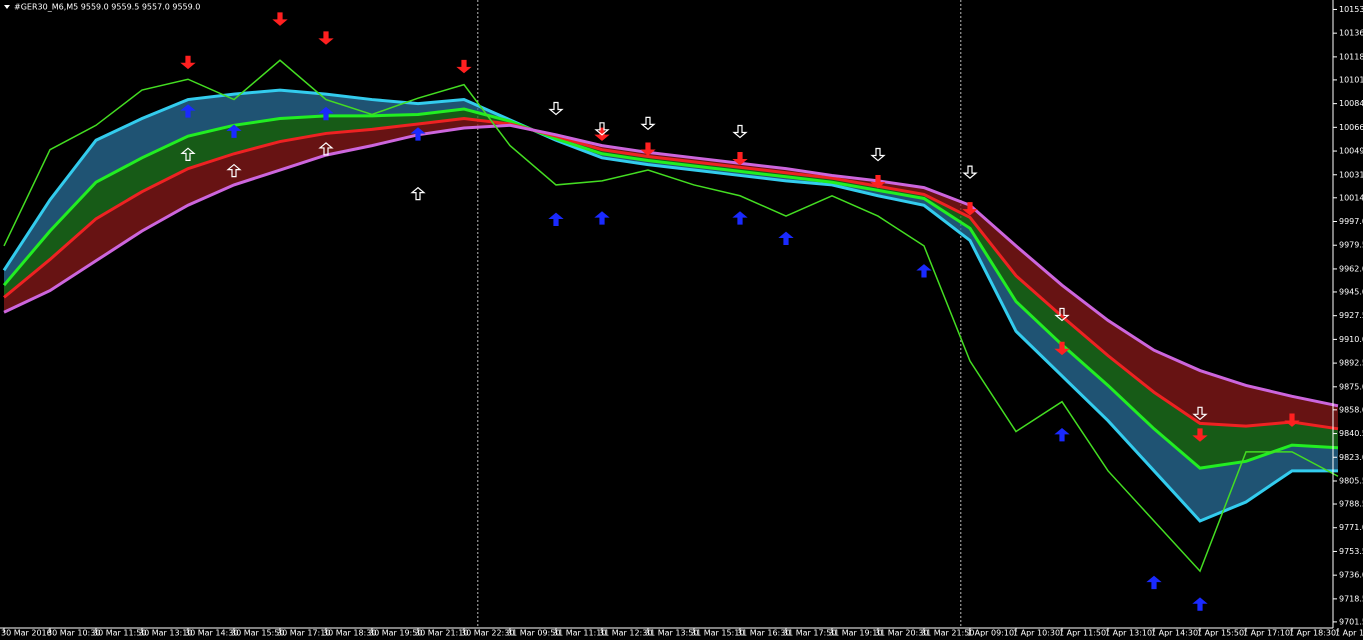 The height and width of the screenshot is (640, 1363). What do you see at coordinates (533, 633) in the screenshot?
I see `x-tick-label: 31 Mar 09:50` at bounding box center [533, 633].